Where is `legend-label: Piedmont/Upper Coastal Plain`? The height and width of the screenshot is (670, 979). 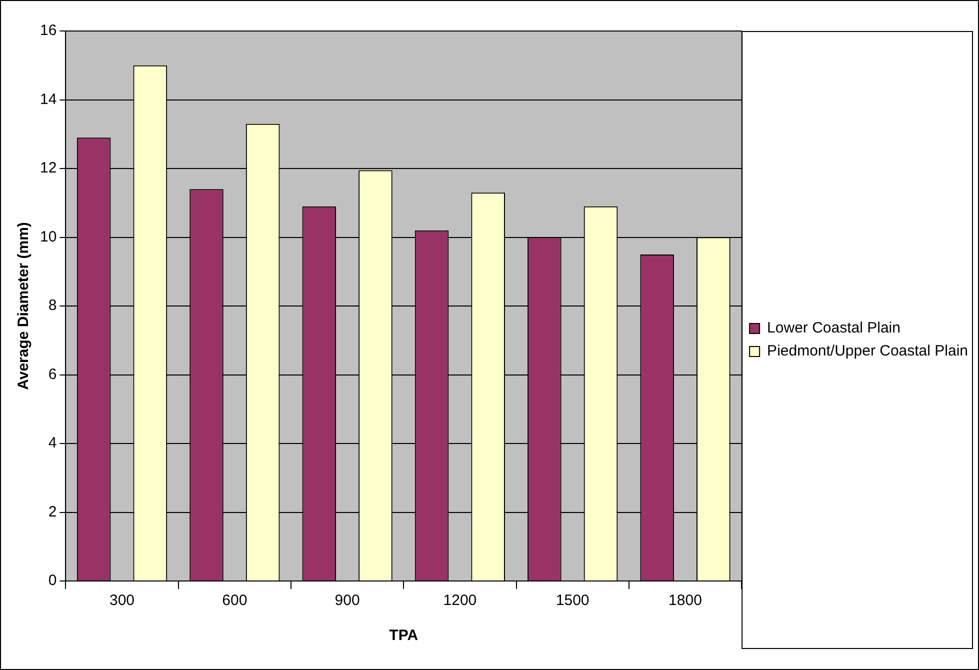 legend-label: Piedmont/Upper Coastal Plain is located at coordinates (867, 351).